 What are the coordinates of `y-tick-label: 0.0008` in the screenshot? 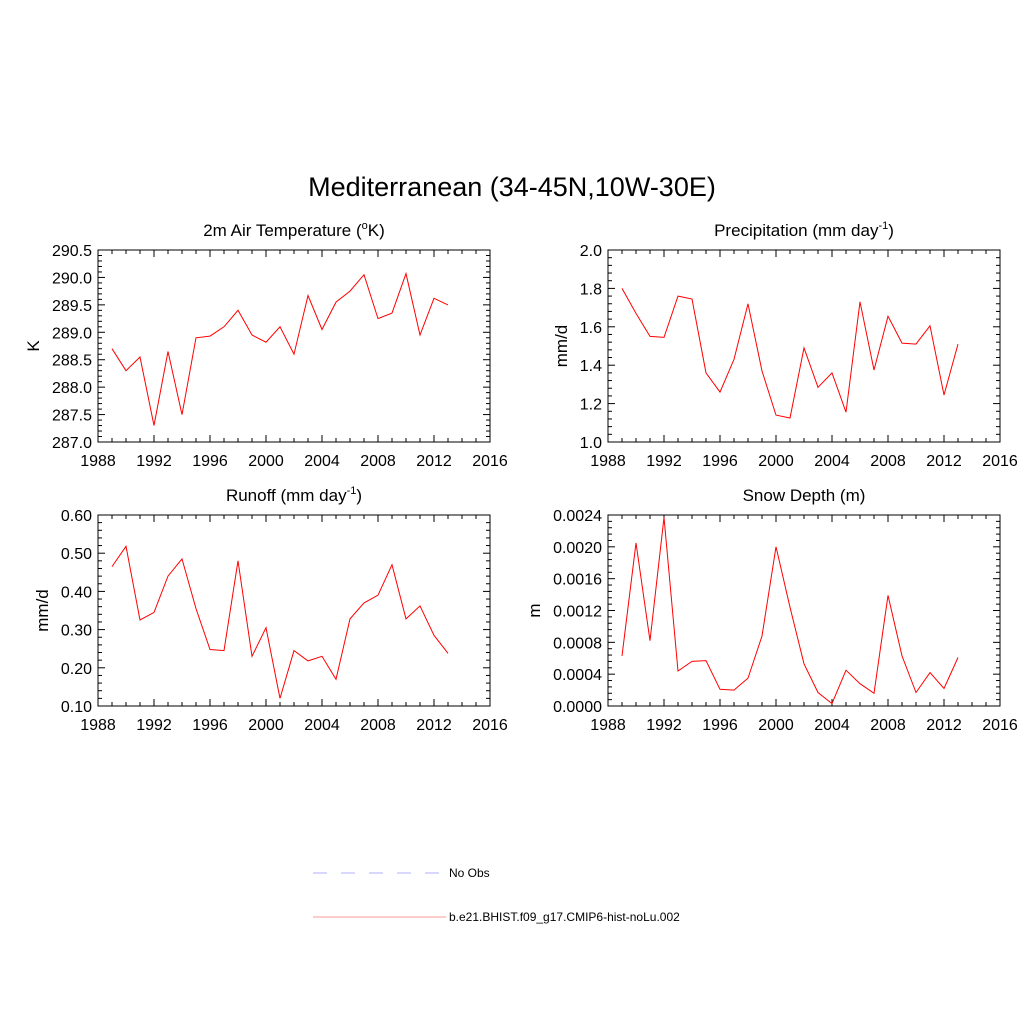 It's located at (577, 643).